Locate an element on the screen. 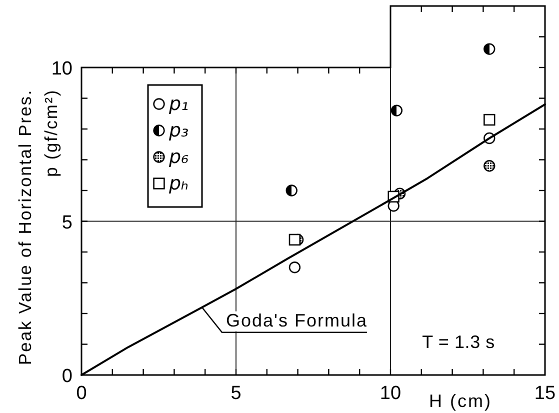  x-axis-title: H (cm) is located at coordinates (460, 401).